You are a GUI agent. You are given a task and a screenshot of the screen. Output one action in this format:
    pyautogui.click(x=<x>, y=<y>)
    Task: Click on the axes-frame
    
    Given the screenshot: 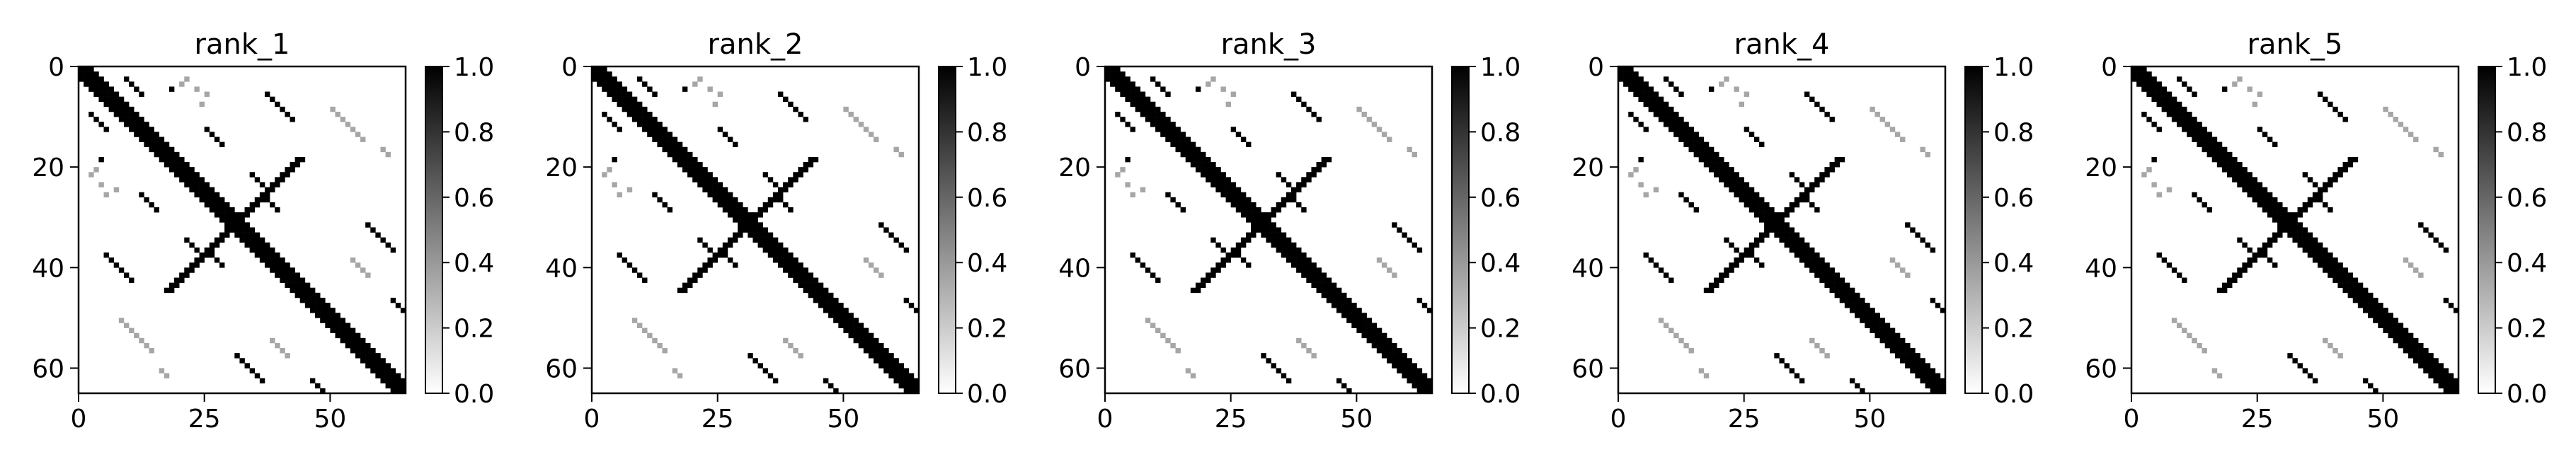 What is the action you would take?
    pyautogui.click(x=755, y=230)
    